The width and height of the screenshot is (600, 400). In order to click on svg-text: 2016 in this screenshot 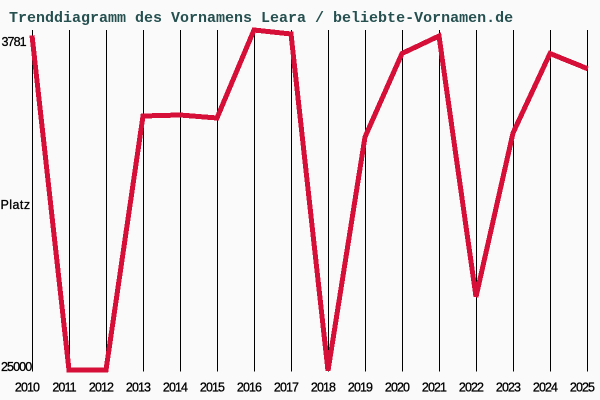, I will do `click(249, 388)`.